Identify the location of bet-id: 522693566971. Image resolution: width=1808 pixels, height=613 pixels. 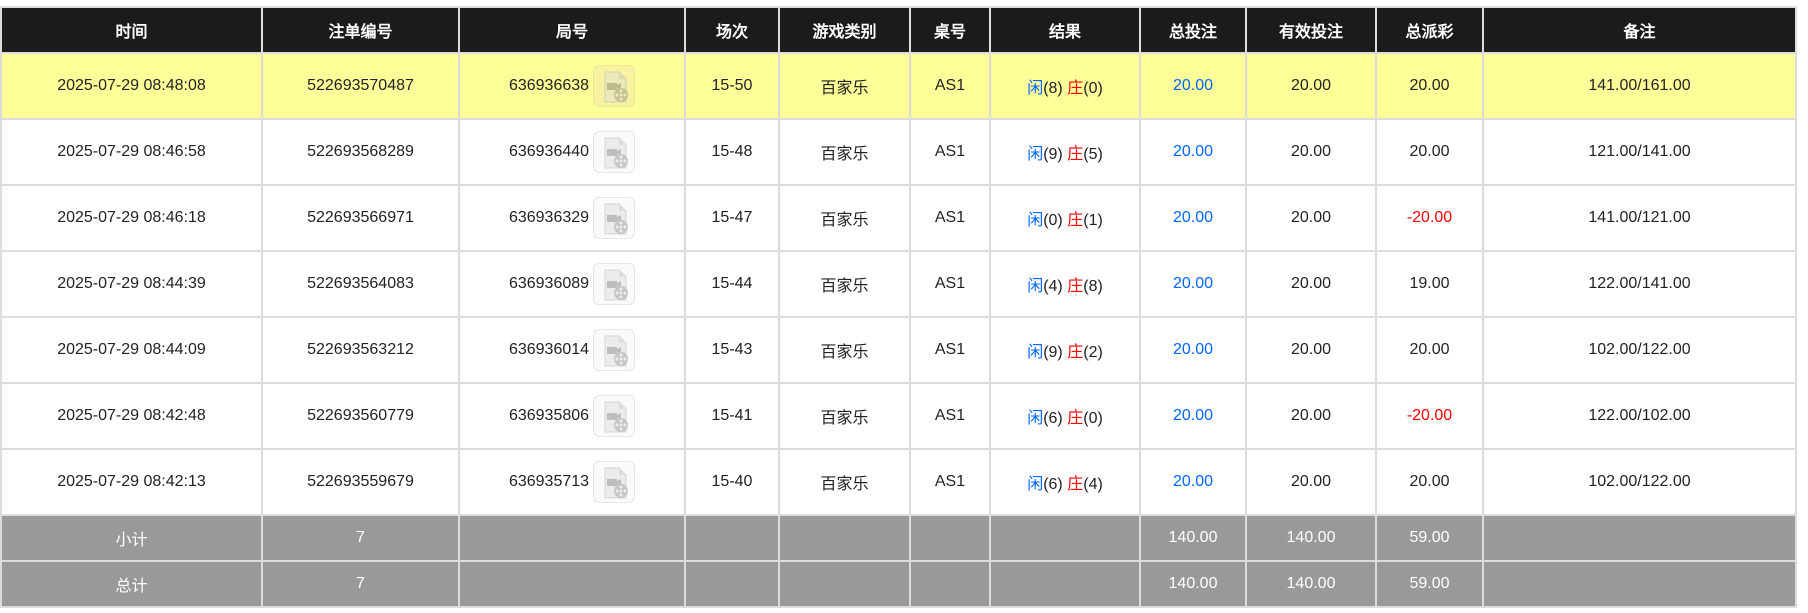
(360, 218).